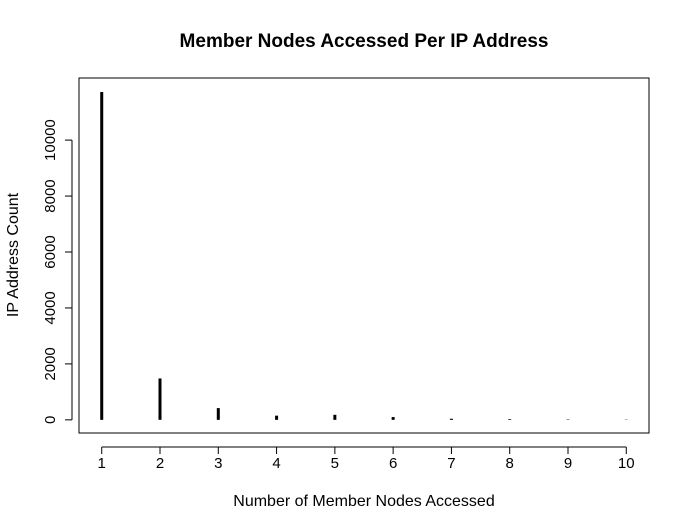  I want to click on x-tick-label: 6, so click(393, 463).